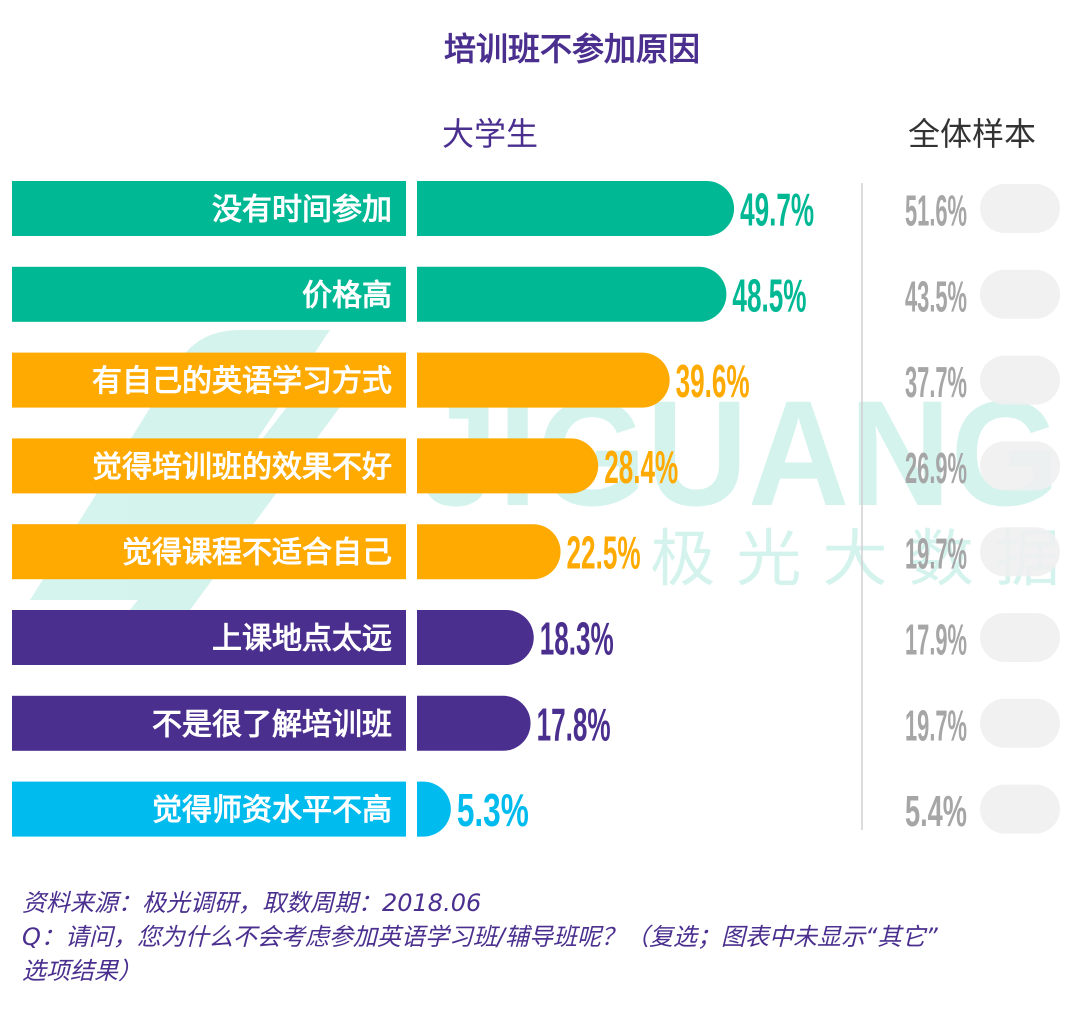 The width and height of the screenshot is (1080, 1013). What do you see at coordinates (574, 724) in the screenshot?
I see `student-value-label: 17.8%` at bounding box center [574, 724].